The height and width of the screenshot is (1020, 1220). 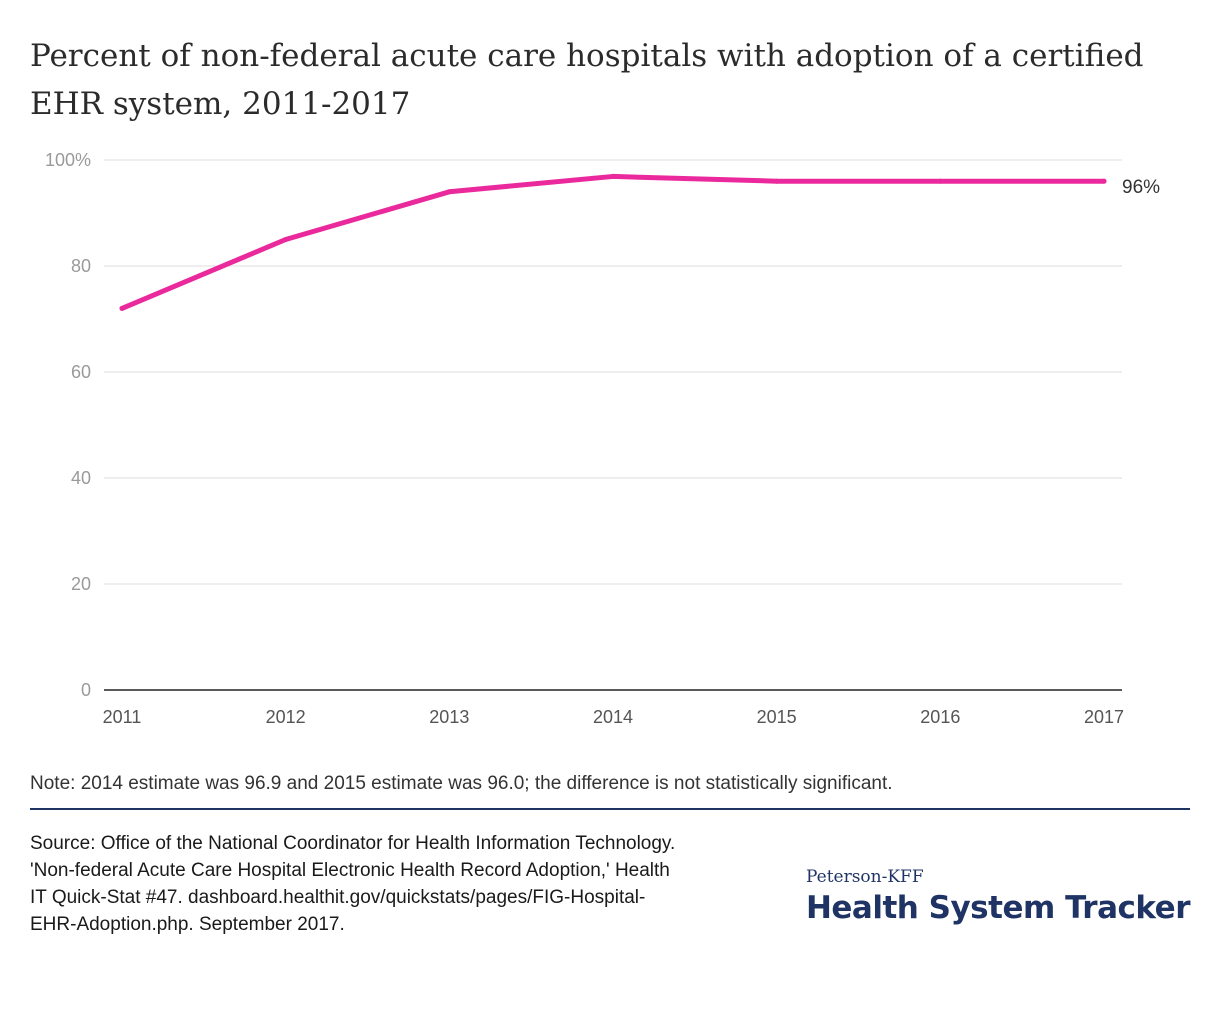 What do you see at coordinates (86, 690) in the screenshot?
I see `y-tick-label: 0` at bounding box center [86, 690].